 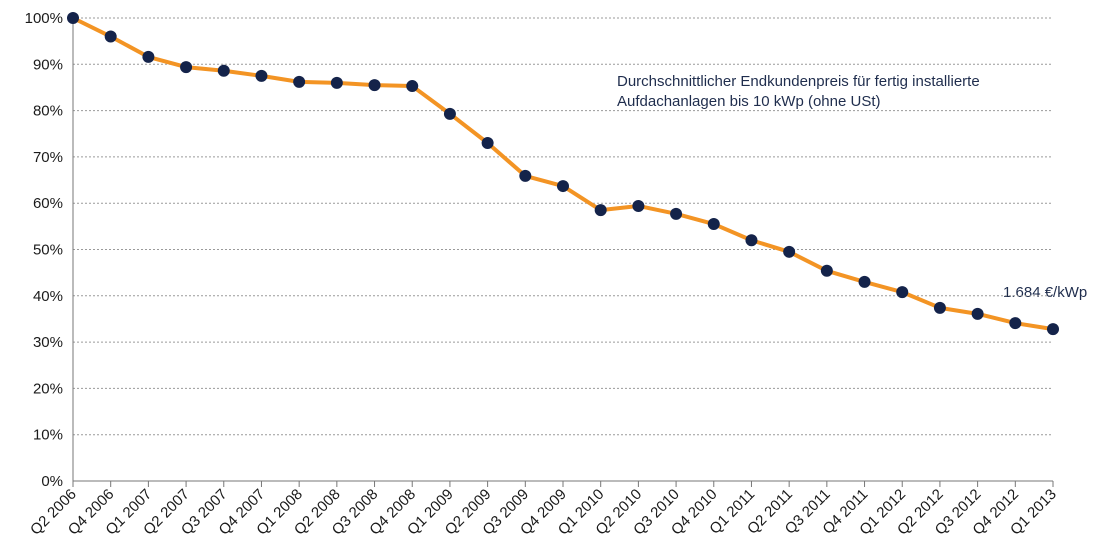 I want to click on annotation: 1.684 €/kWp, so click(x=1045, y=292).